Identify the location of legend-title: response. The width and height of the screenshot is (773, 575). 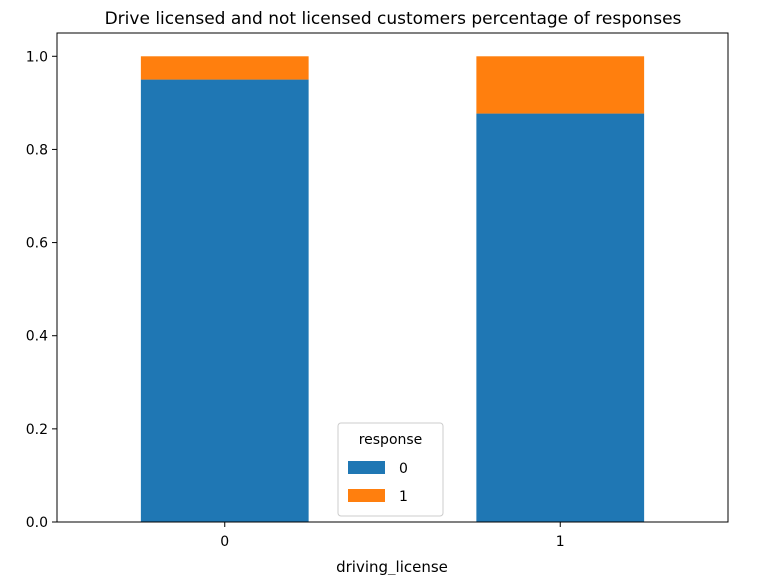
(391, 440).